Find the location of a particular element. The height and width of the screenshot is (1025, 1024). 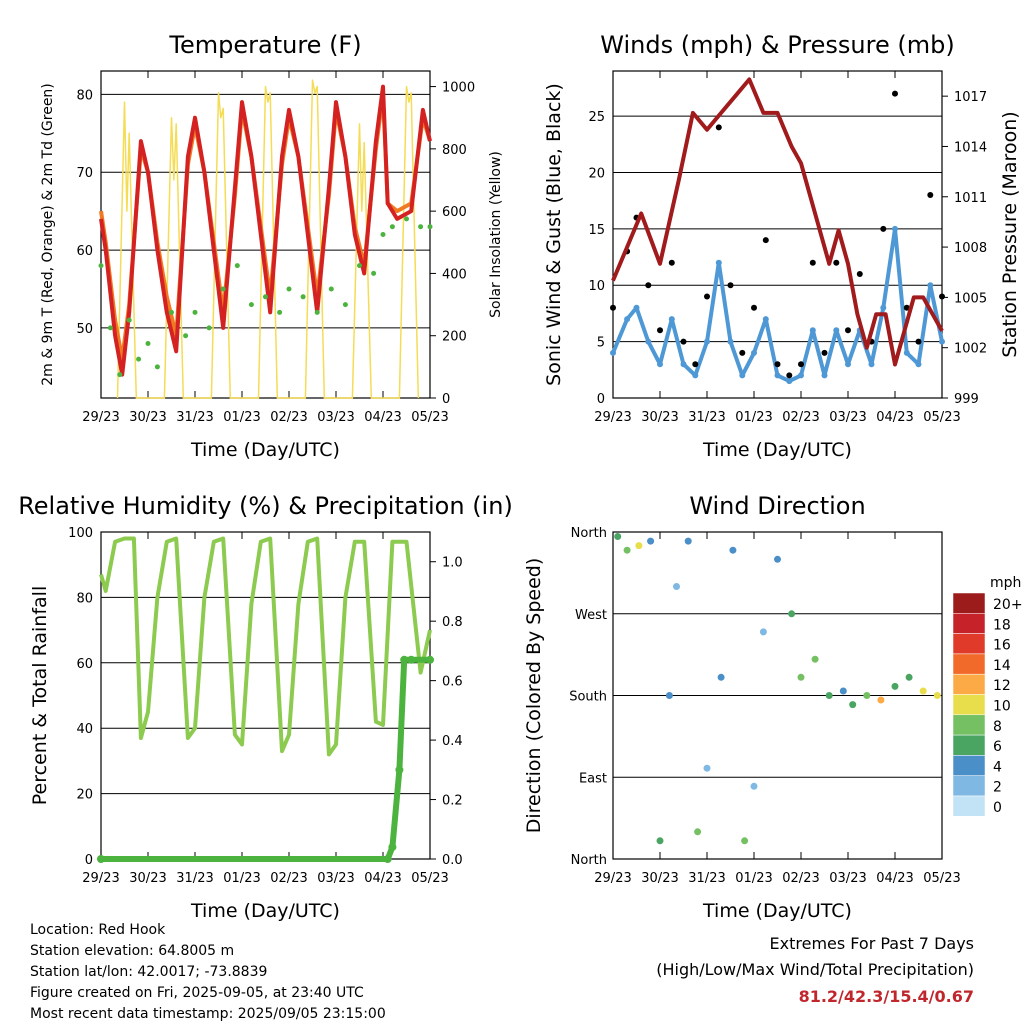

y-tick-label: 60 is located at coordinates (84, 251).